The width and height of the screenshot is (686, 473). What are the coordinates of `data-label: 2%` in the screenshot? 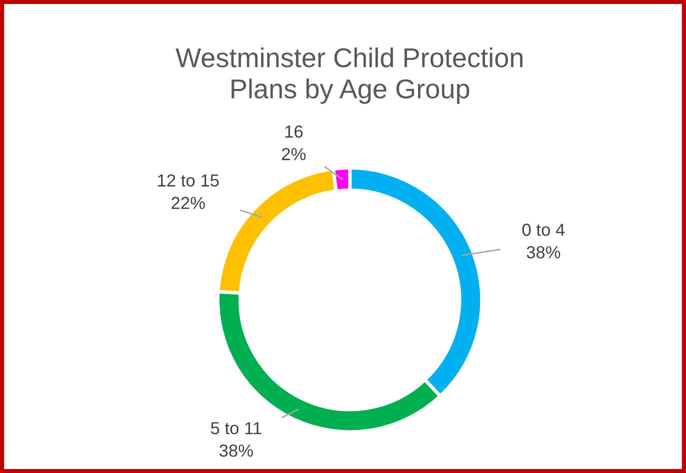 It's located at (294, 154).